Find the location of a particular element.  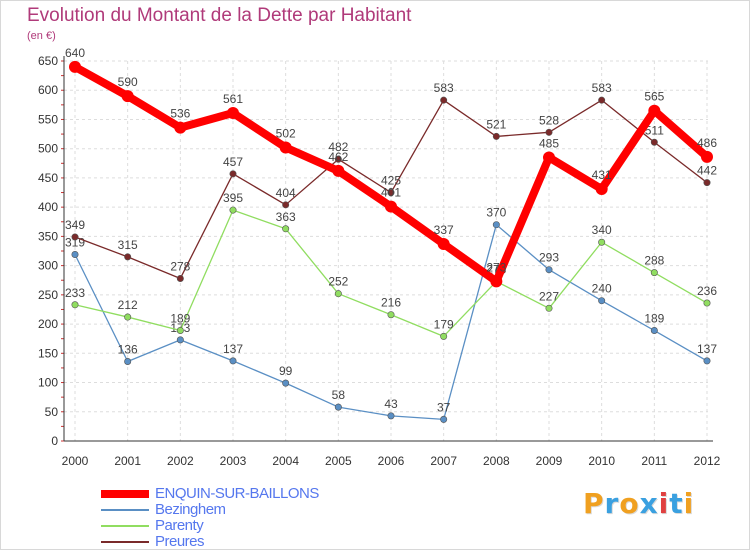

x-tick-label: 2003 is located at coordinates (233, 461).